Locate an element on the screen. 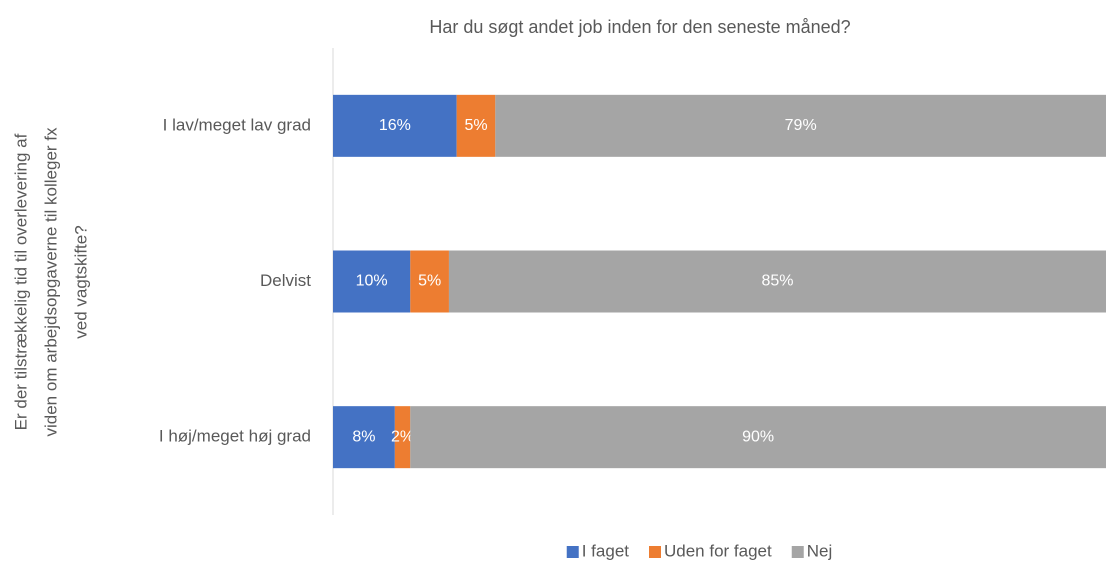  data-label: 10% is located at coordinates (372, 281).